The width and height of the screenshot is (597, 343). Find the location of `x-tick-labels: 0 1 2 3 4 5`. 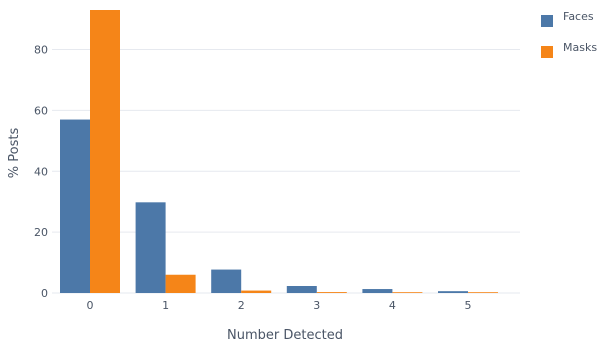

x-tick-labels: 0 1 2 3 4 5 is located at coordinates (279, 305).